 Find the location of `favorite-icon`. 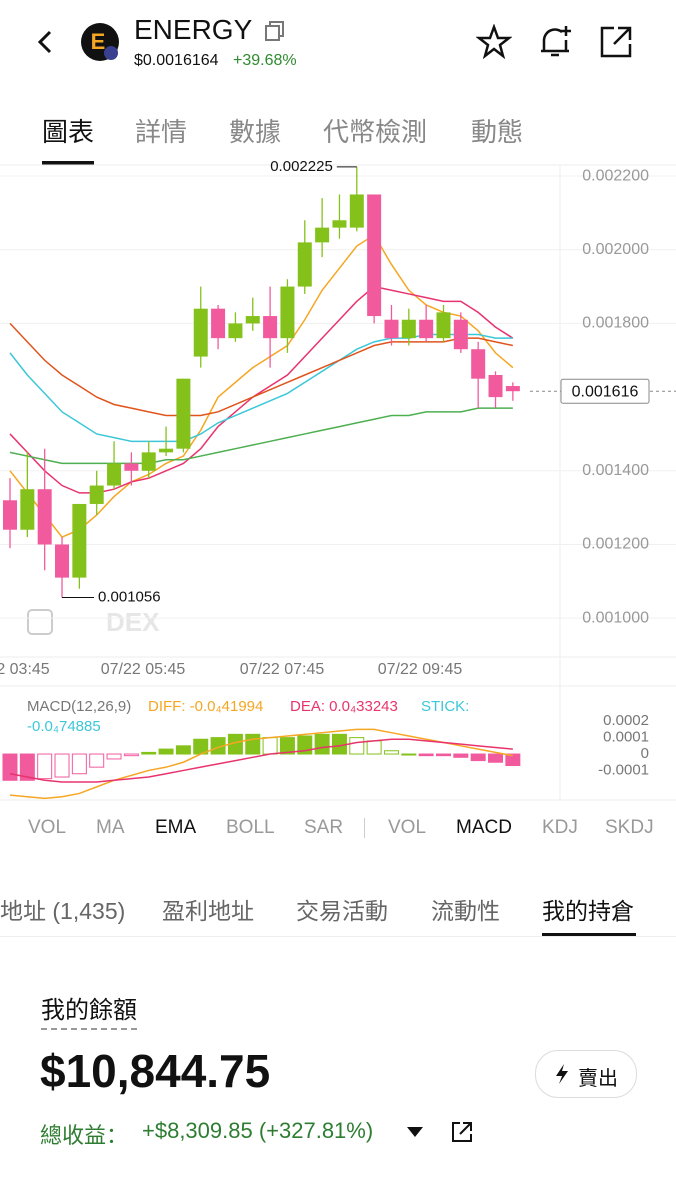

favorite-icon is located at coordinates (494, 42).